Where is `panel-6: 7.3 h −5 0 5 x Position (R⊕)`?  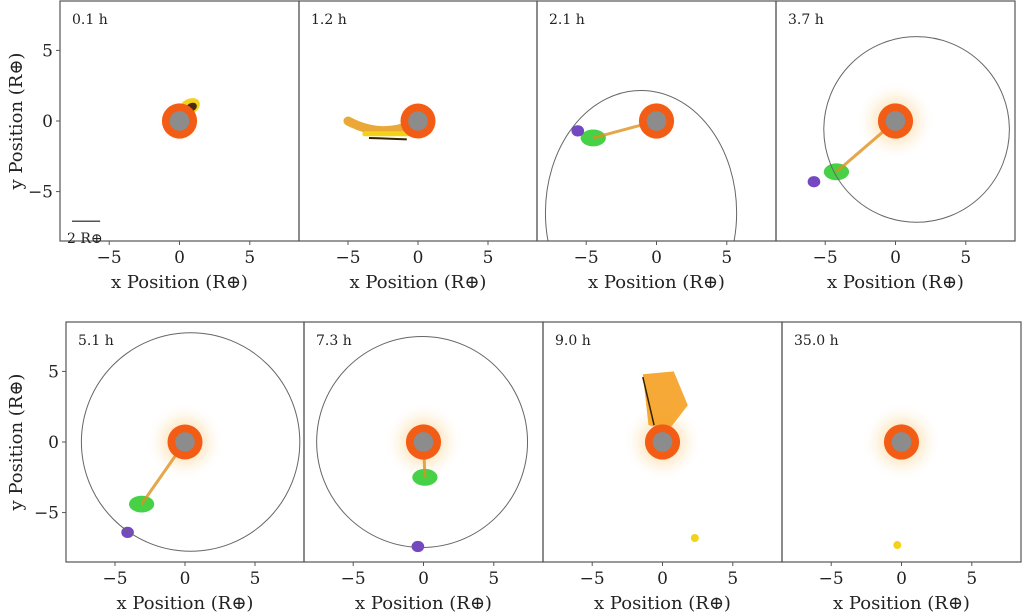 panel-6: 7.3 h −5 0 5 x Position (R⊕) is located at coordinates (423, 467).